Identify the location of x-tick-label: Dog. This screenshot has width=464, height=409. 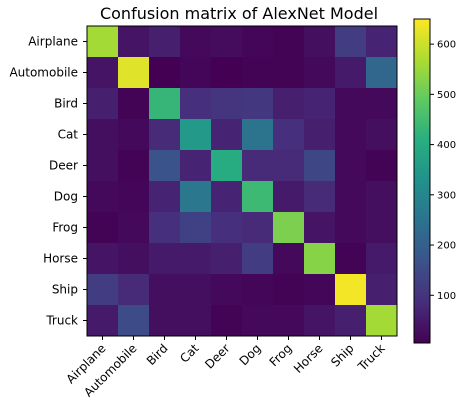
(250, 354).